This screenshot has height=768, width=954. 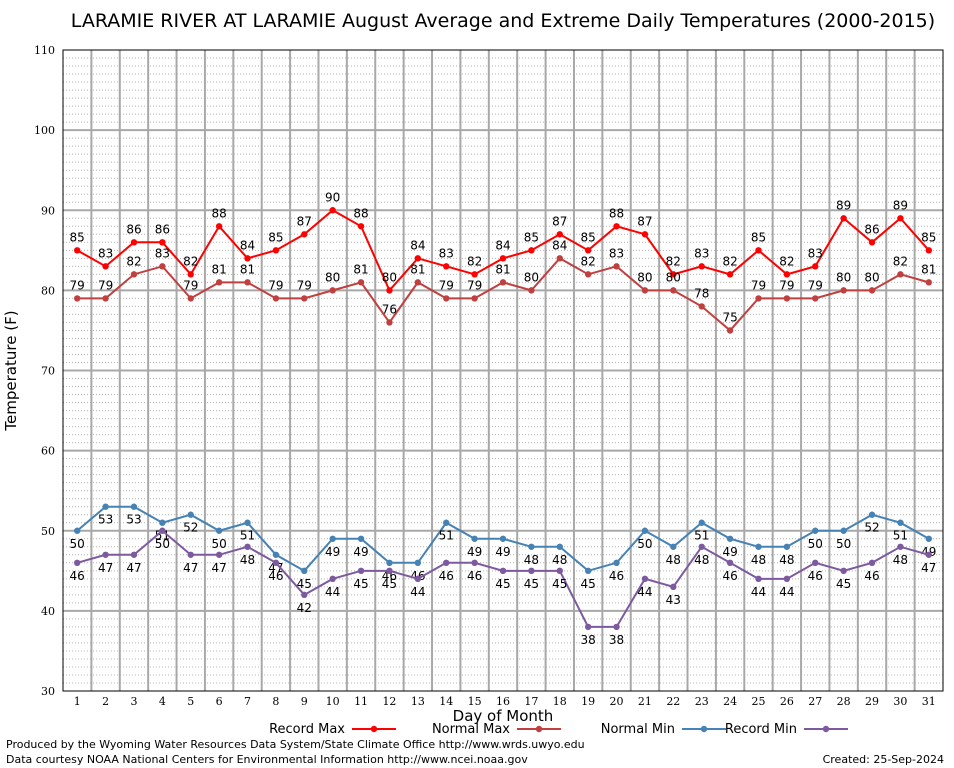 I want to click on x-tick-label: 1, so click(x=77, y=701).